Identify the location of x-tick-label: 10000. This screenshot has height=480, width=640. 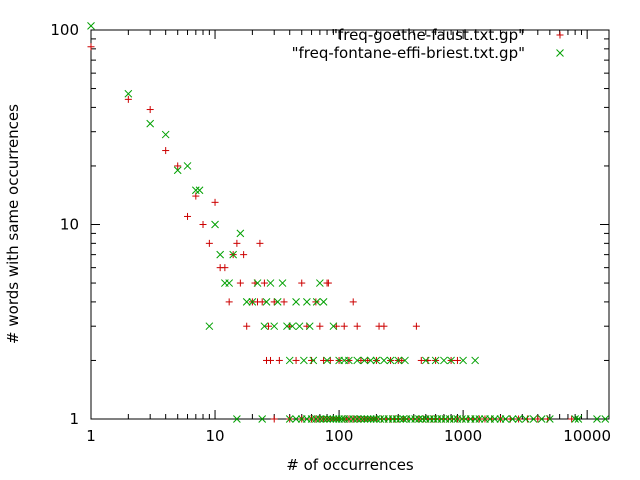
(587, 436).